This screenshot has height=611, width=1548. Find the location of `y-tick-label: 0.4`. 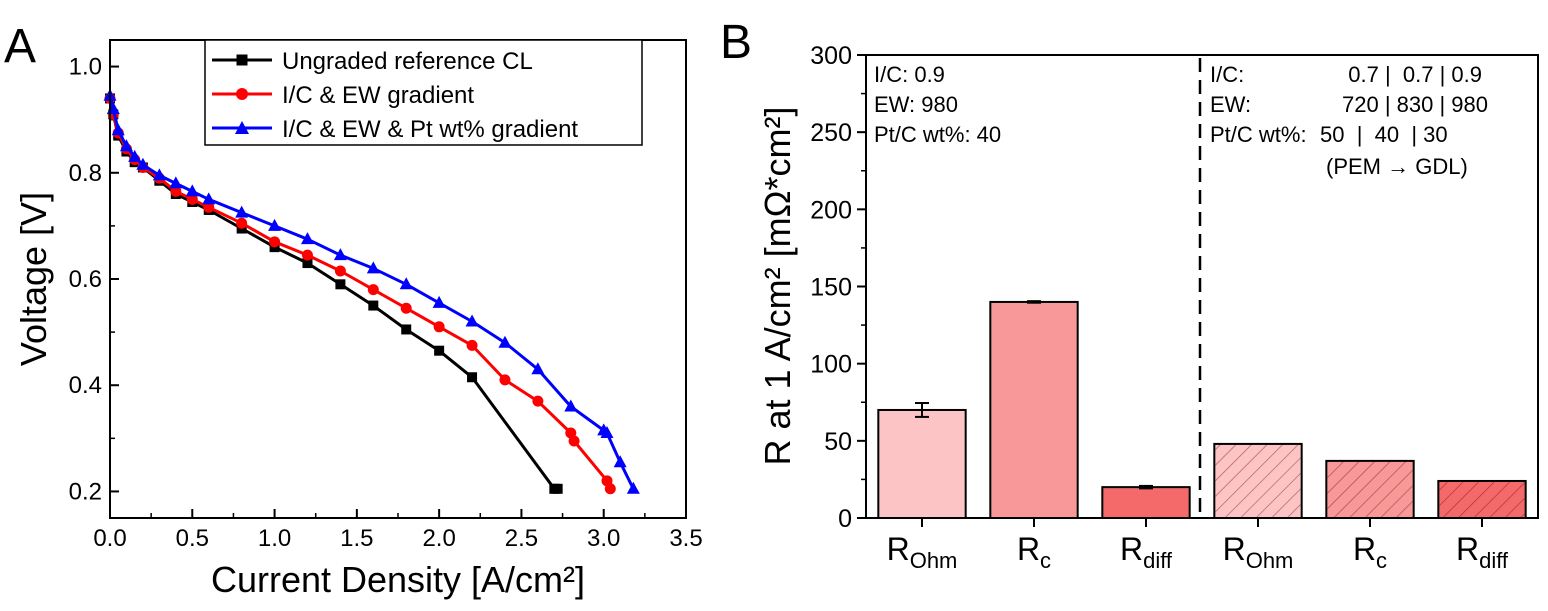

y-tick-label: 0.4 is located at coordinates (85, 385).